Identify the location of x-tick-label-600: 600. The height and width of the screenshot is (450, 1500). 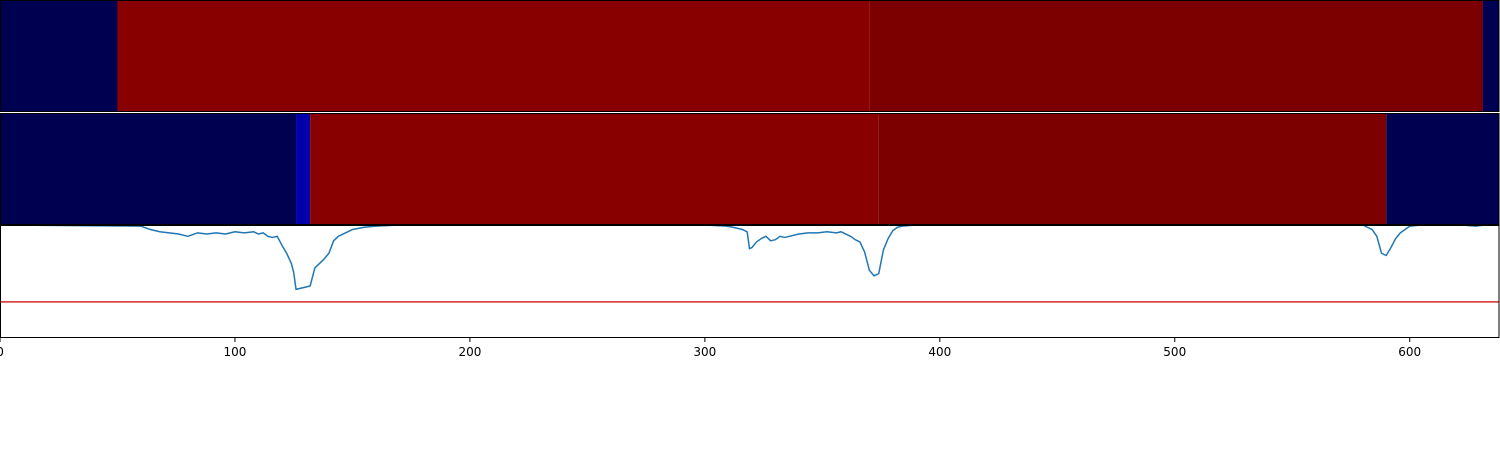
(1409, 352).